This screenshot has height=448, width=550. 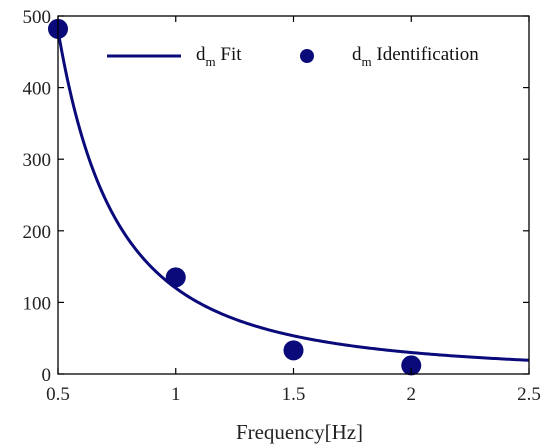 What do you see at coordinates (415, 56) in the screenshot?
I see `legend-identification-label: dm Identification` at bounding box center [415, 56].